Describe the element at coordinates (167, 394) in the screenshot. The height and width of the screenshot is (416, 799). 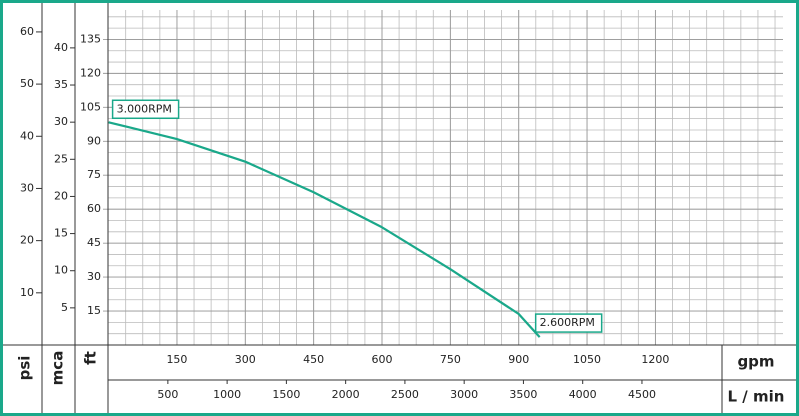
I see `x2-tick-label: 500` at that location.